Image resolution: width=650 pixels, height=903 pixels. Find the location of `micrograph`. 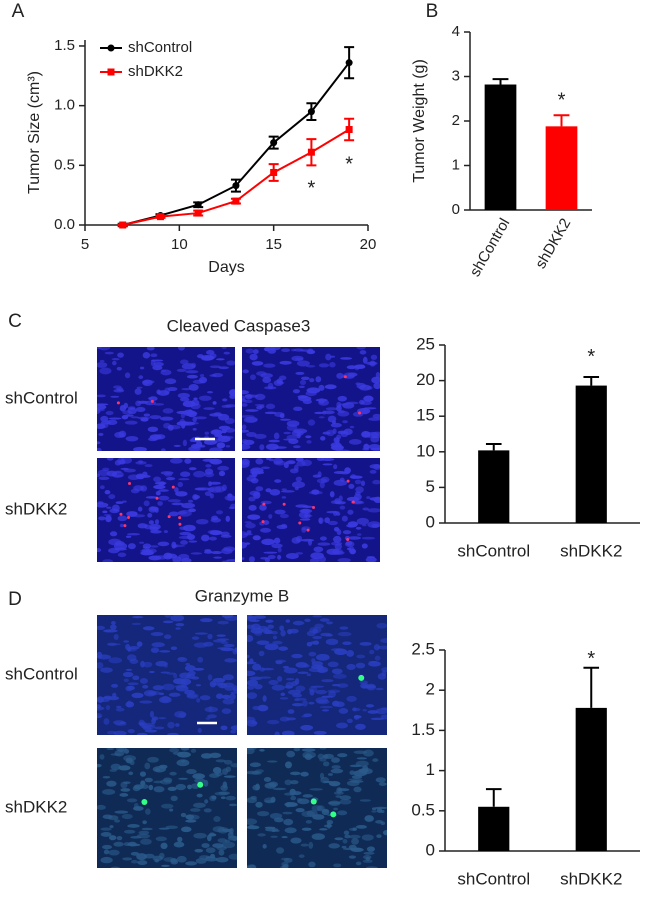

micrograph is located at coordinates (311, 510).